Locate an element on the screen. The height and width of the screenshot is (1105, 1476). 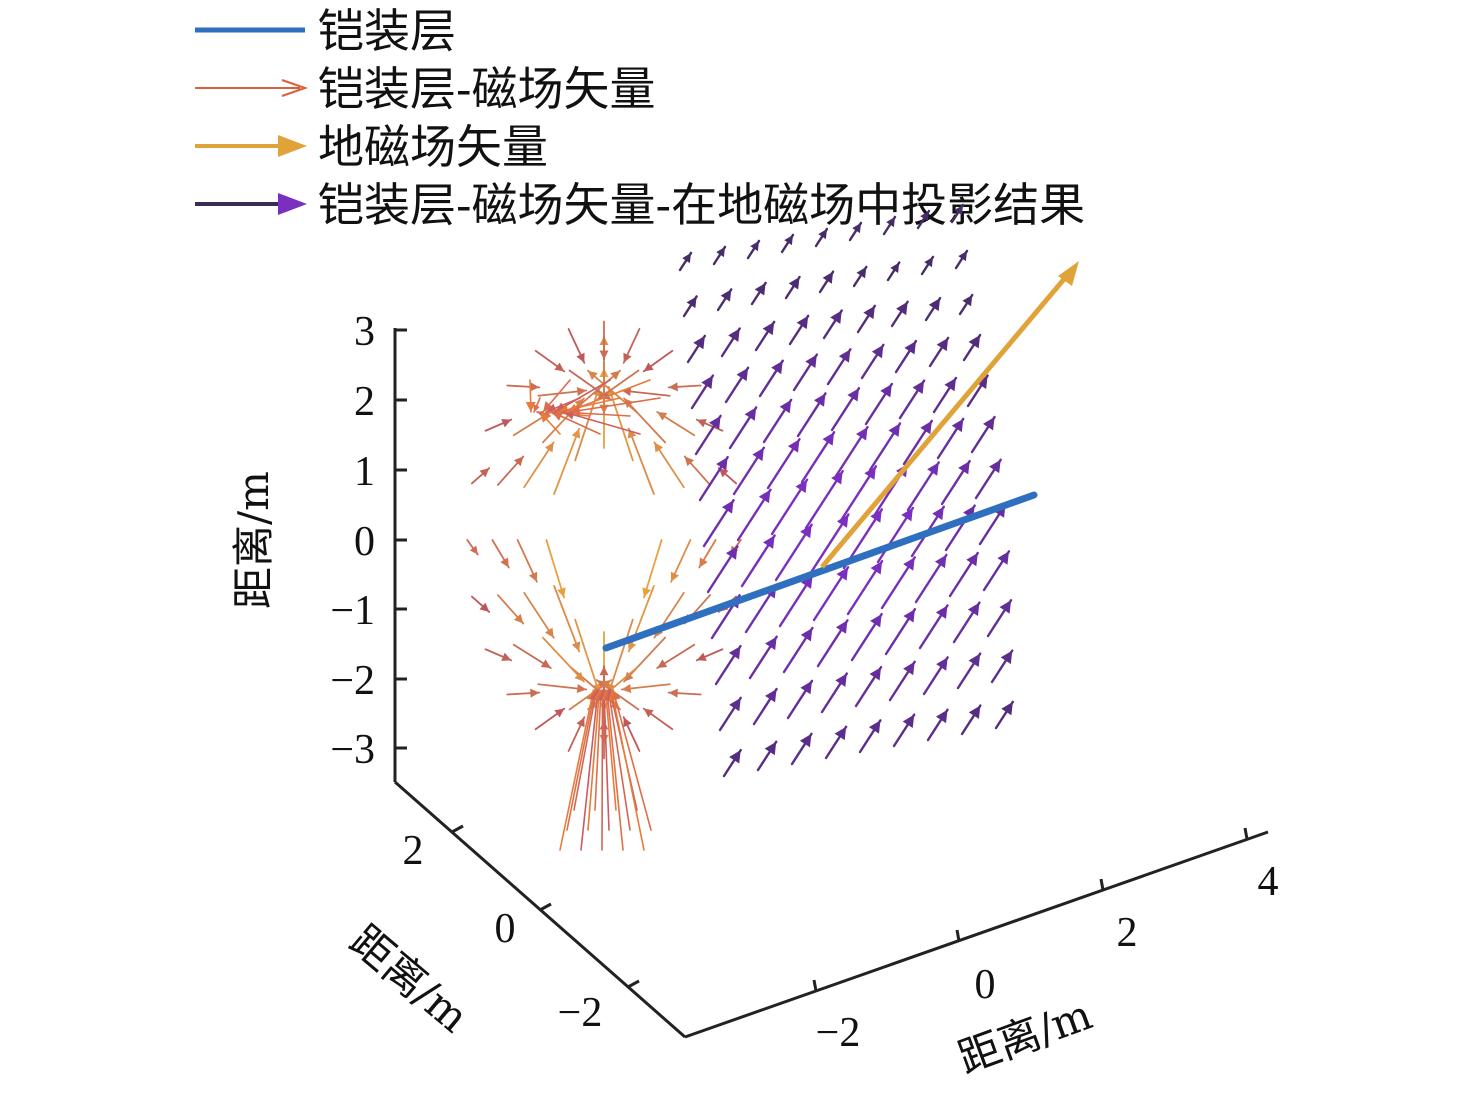
z-axis-ticks is located at coordinates (401, 539).